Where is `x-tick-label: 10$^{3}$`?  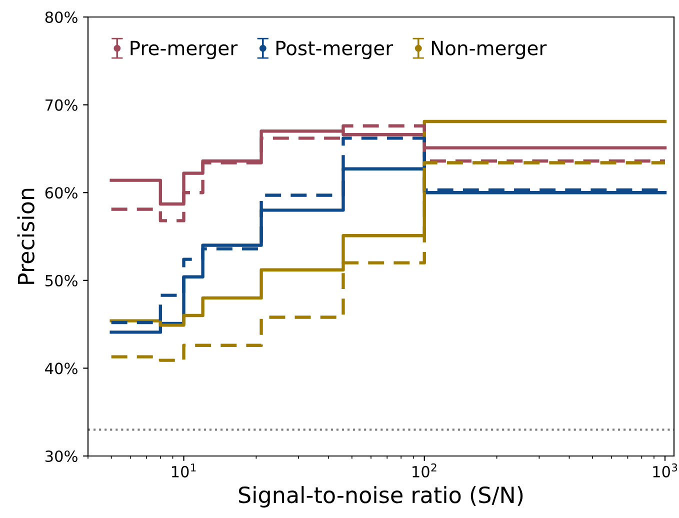 x-tick-label: 10$^{3}$ is located at coordinates (665, 470).